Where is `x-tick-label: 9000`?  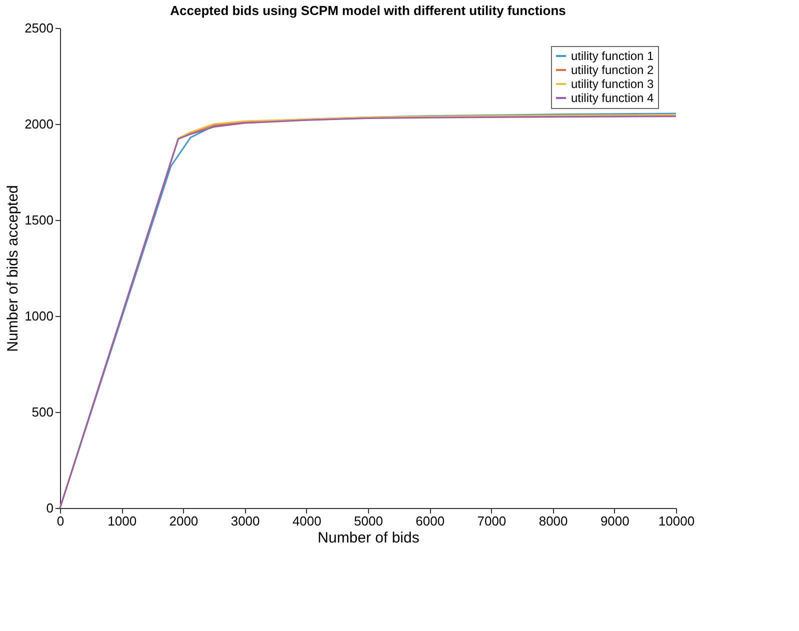
x-tick-label: 9000 is located at coordinates (615, 521).